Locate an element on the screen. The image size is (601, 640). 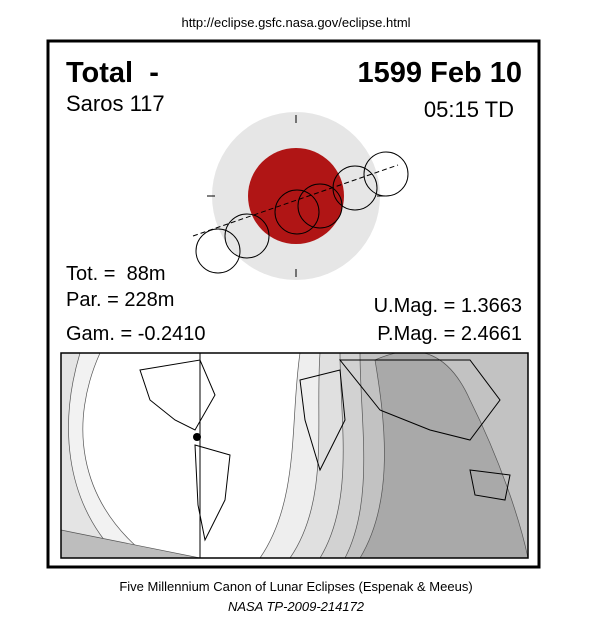
saros: Saros 117 is located at coordinates (115, 103).